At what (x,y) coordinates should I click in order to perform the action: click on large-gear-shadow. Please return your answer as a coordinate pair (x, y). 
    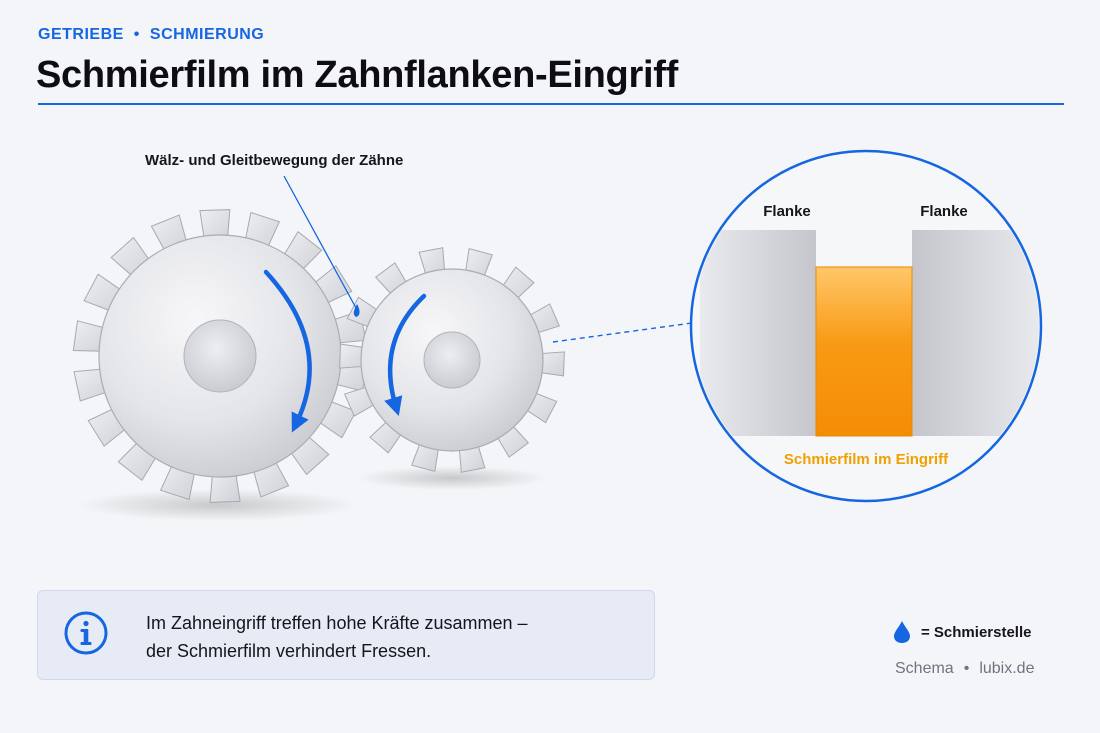
    Looking at the image, I should click on (218, 505).